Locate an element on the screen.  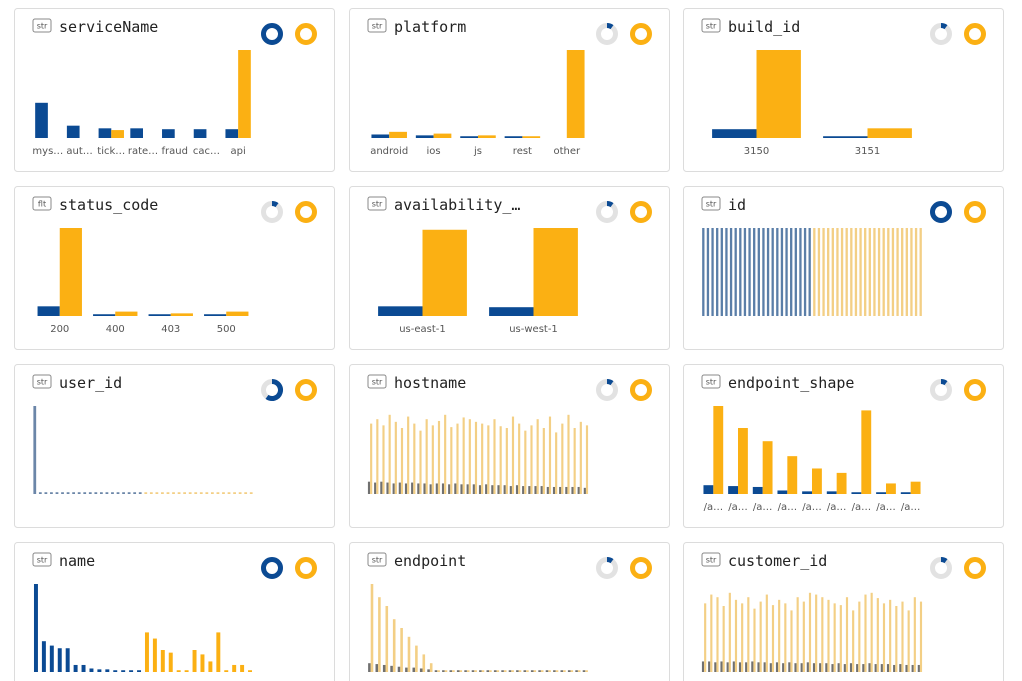
card: str hostname is located at coordinates (509, 446).